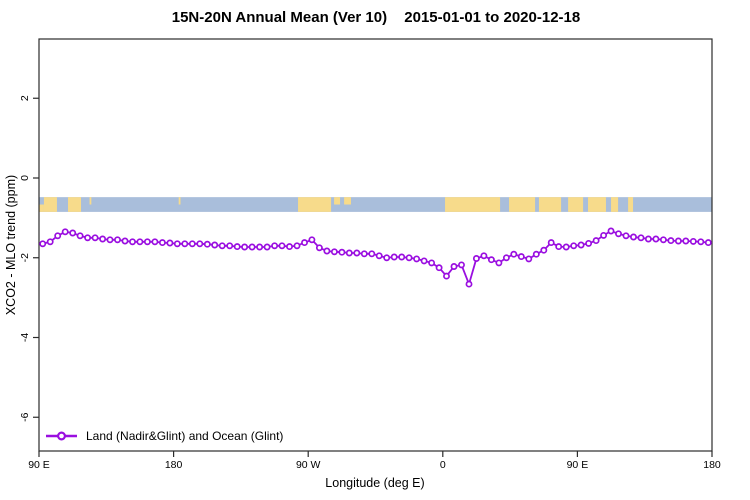 This screenshot has height=500, width=750. What do you see at coordinates (443, 465) in the screenshot?
I see `x-tick-label: 0` at bounding box center [443, 465].